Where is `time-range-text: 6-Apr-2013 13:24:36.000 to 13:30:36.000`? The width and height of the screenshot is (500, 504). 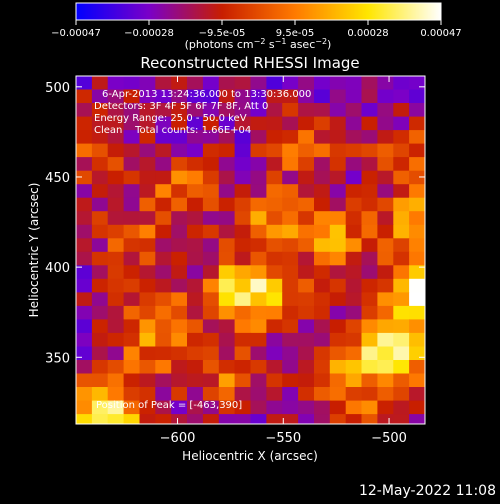
time-range-text: 6-Apr-2013 13:24:36.000 to 13:30:36.000 is located at coordinates (206, 94).